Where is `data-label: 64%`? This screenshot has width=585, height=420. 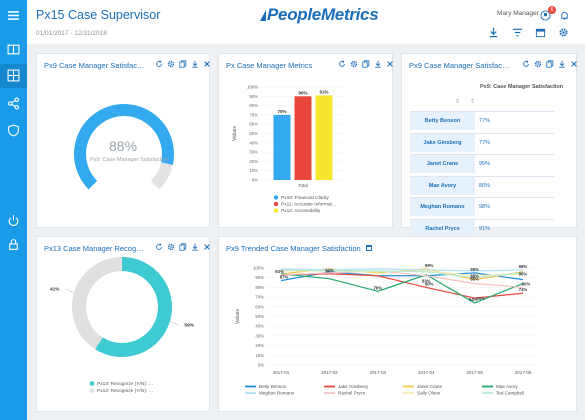 data-label: 64% is located at coordinates (473, 299).